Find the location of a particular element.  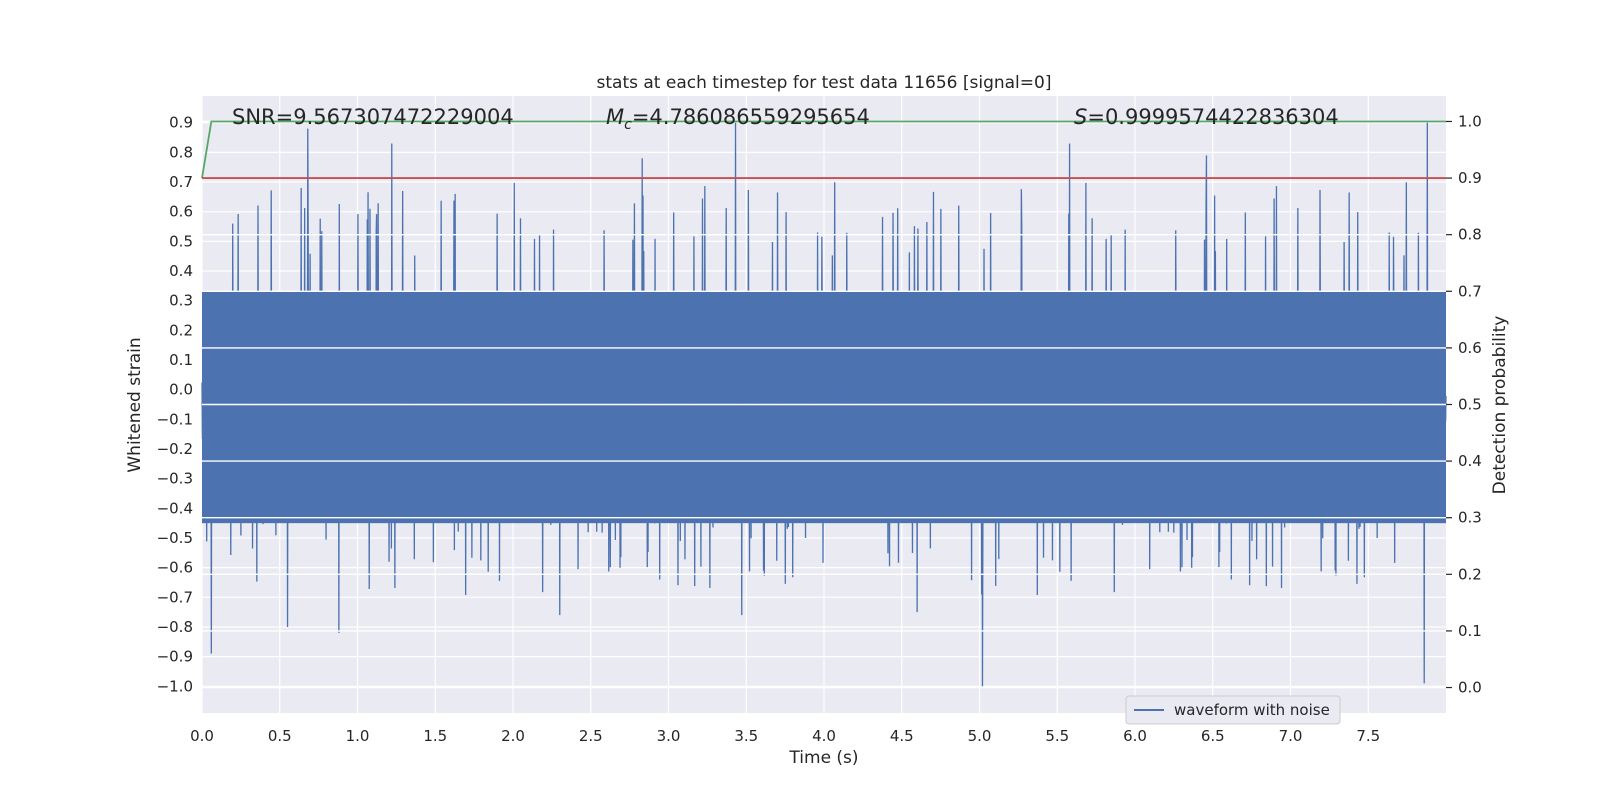

detection-stat-value: =0.9999574422836304 is located at coordinates (1212, 117).